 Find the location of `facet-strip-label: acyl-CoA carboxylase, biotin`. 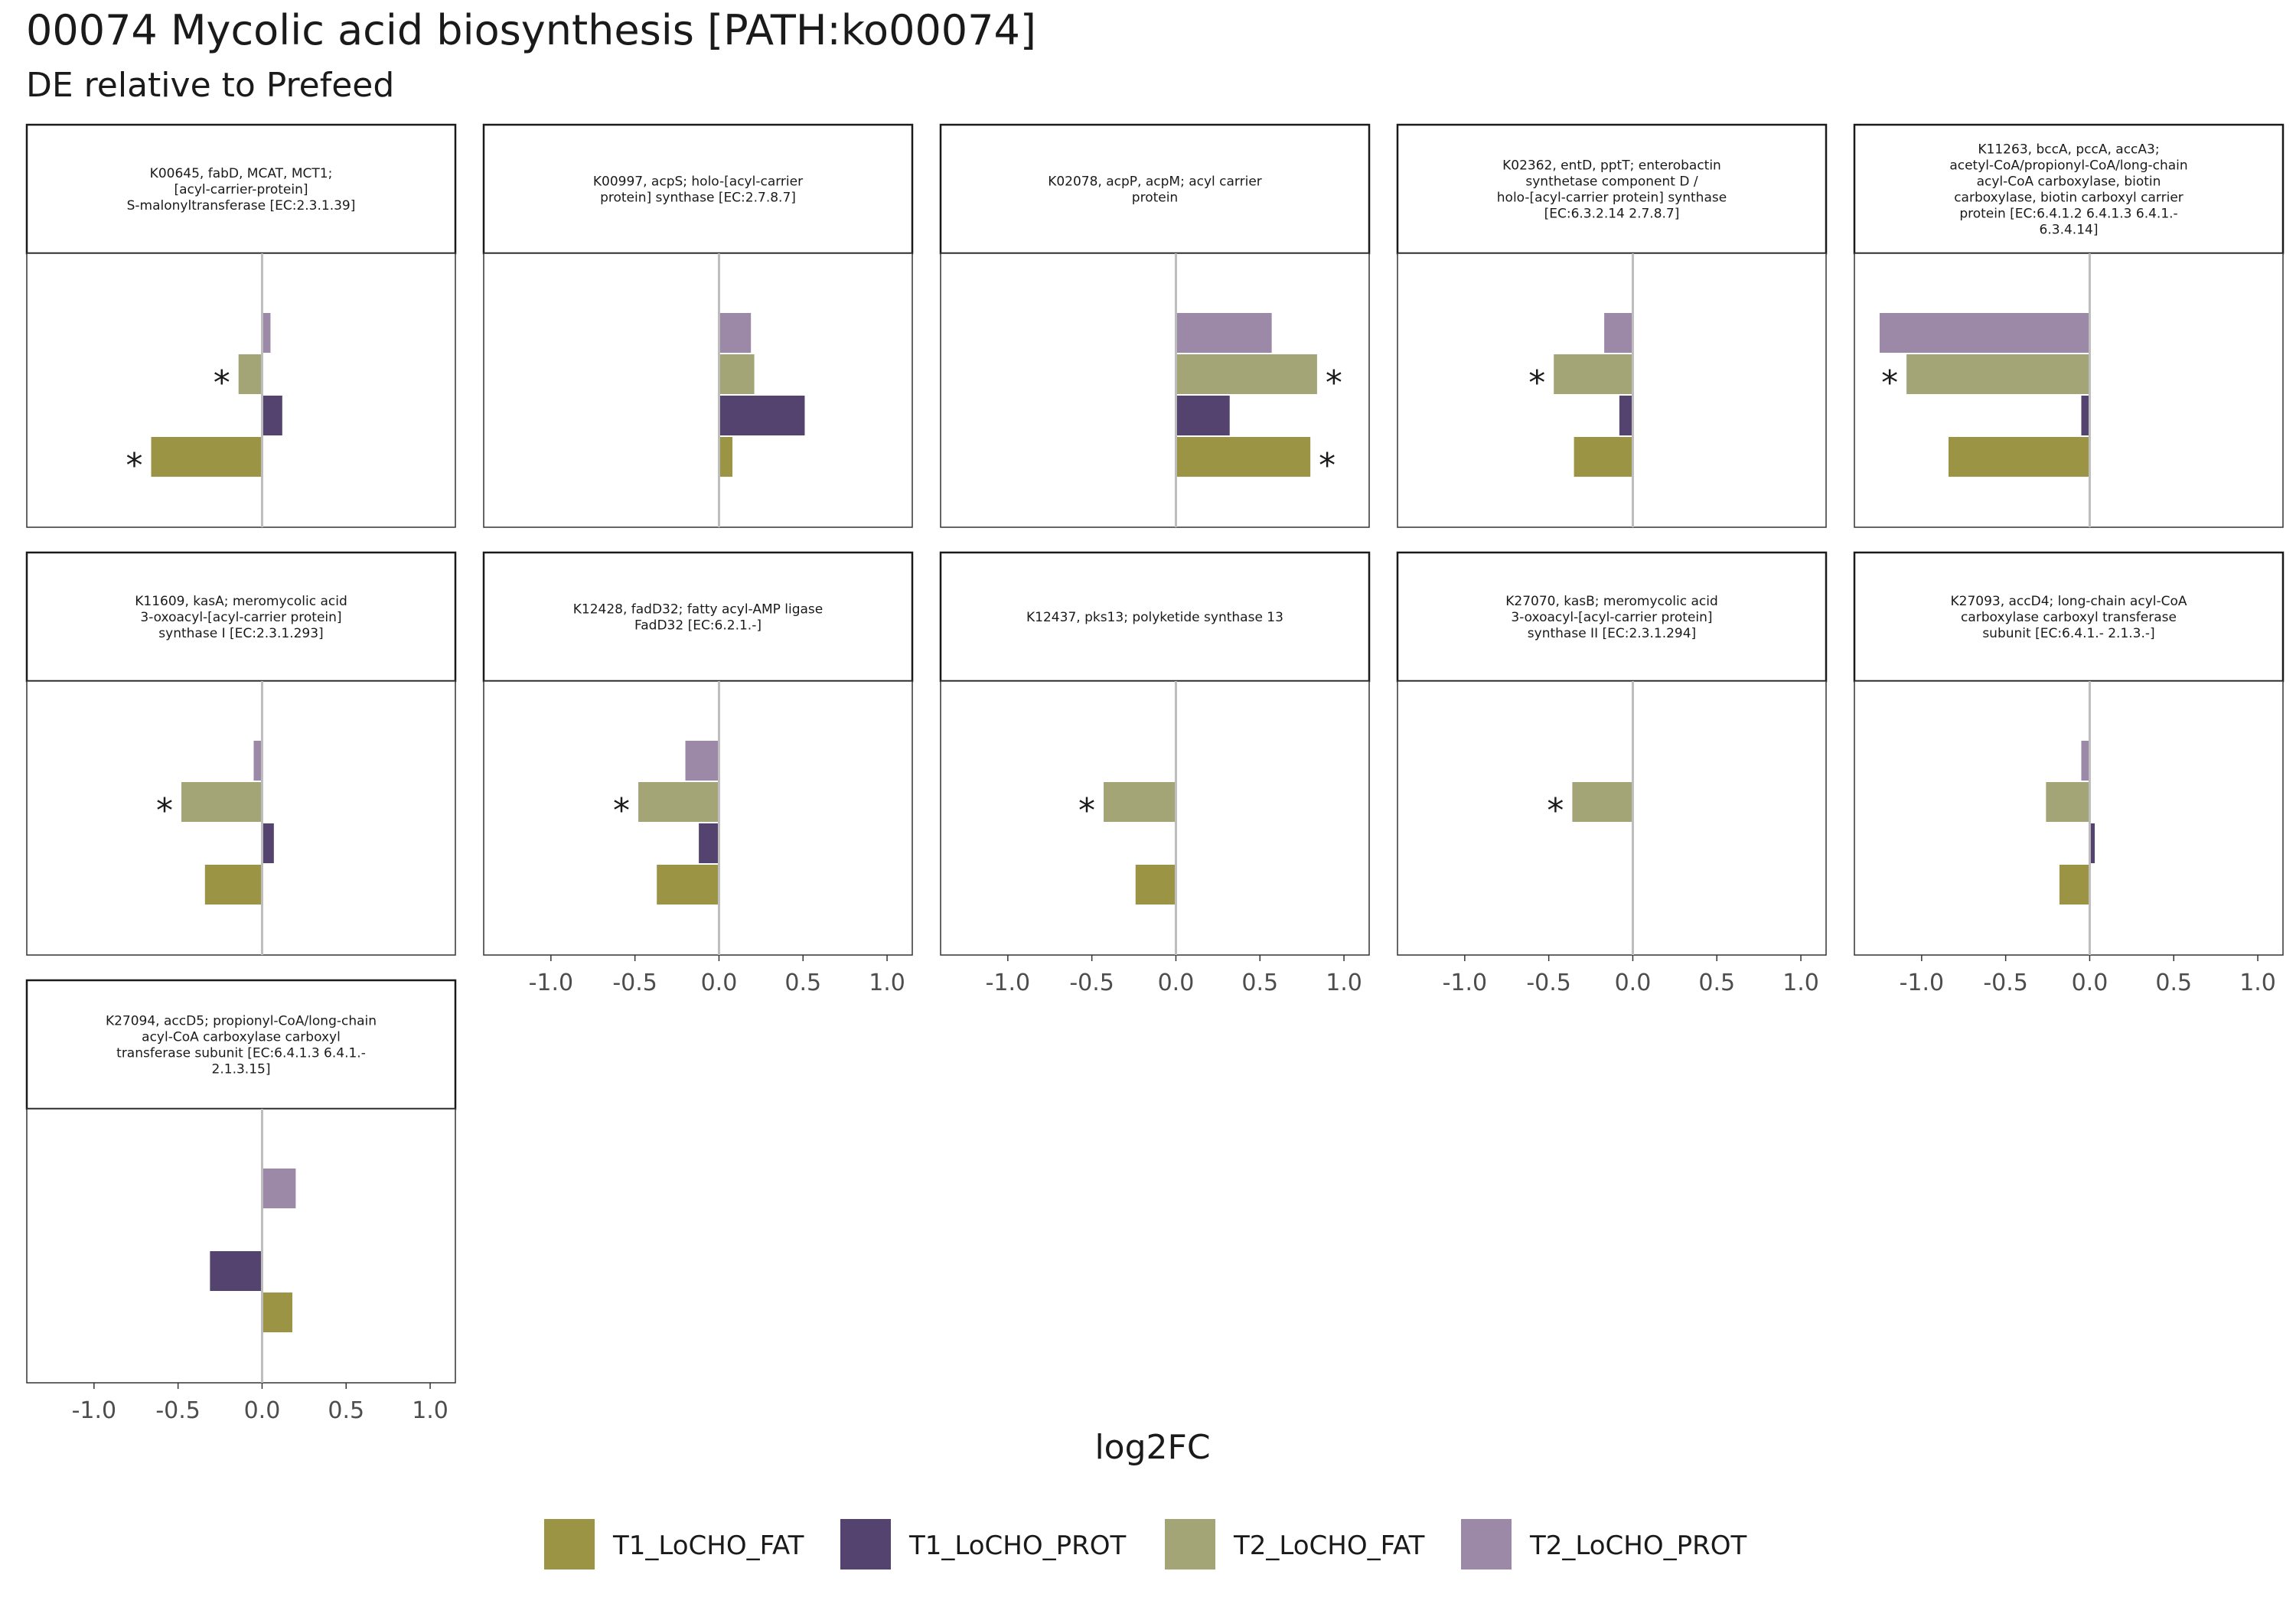

facet-strip-label: acyl-CoA carboxylase, biotin is located at coordinates (2069, 182).